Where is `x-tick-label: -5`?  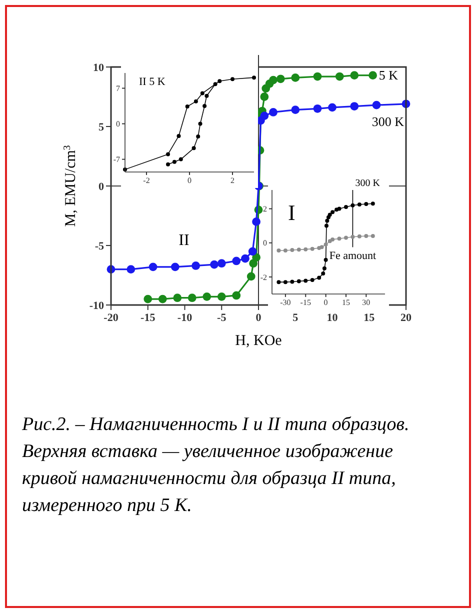 x-tick-label: -5 is located at coordinates (222, 318).